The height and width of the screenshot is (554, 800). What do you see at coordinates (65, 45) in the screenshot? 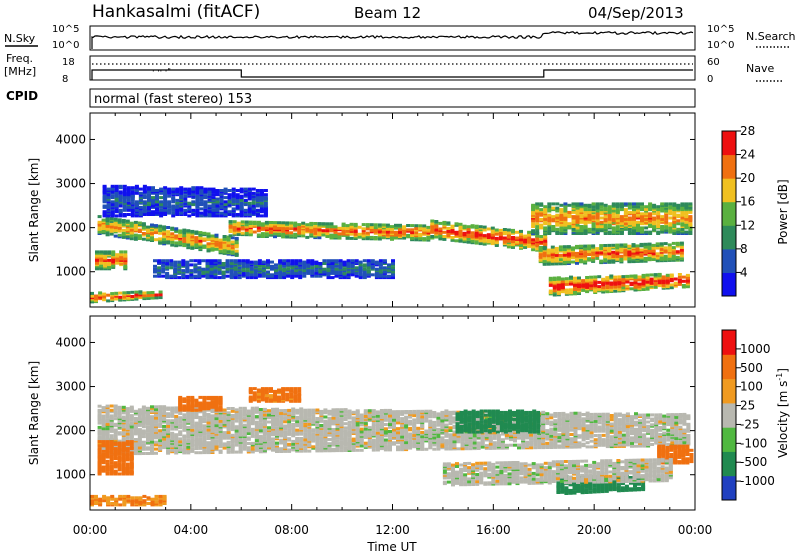
I see `noise-ytick-low: 10^0` at bounding box center [65, 45].